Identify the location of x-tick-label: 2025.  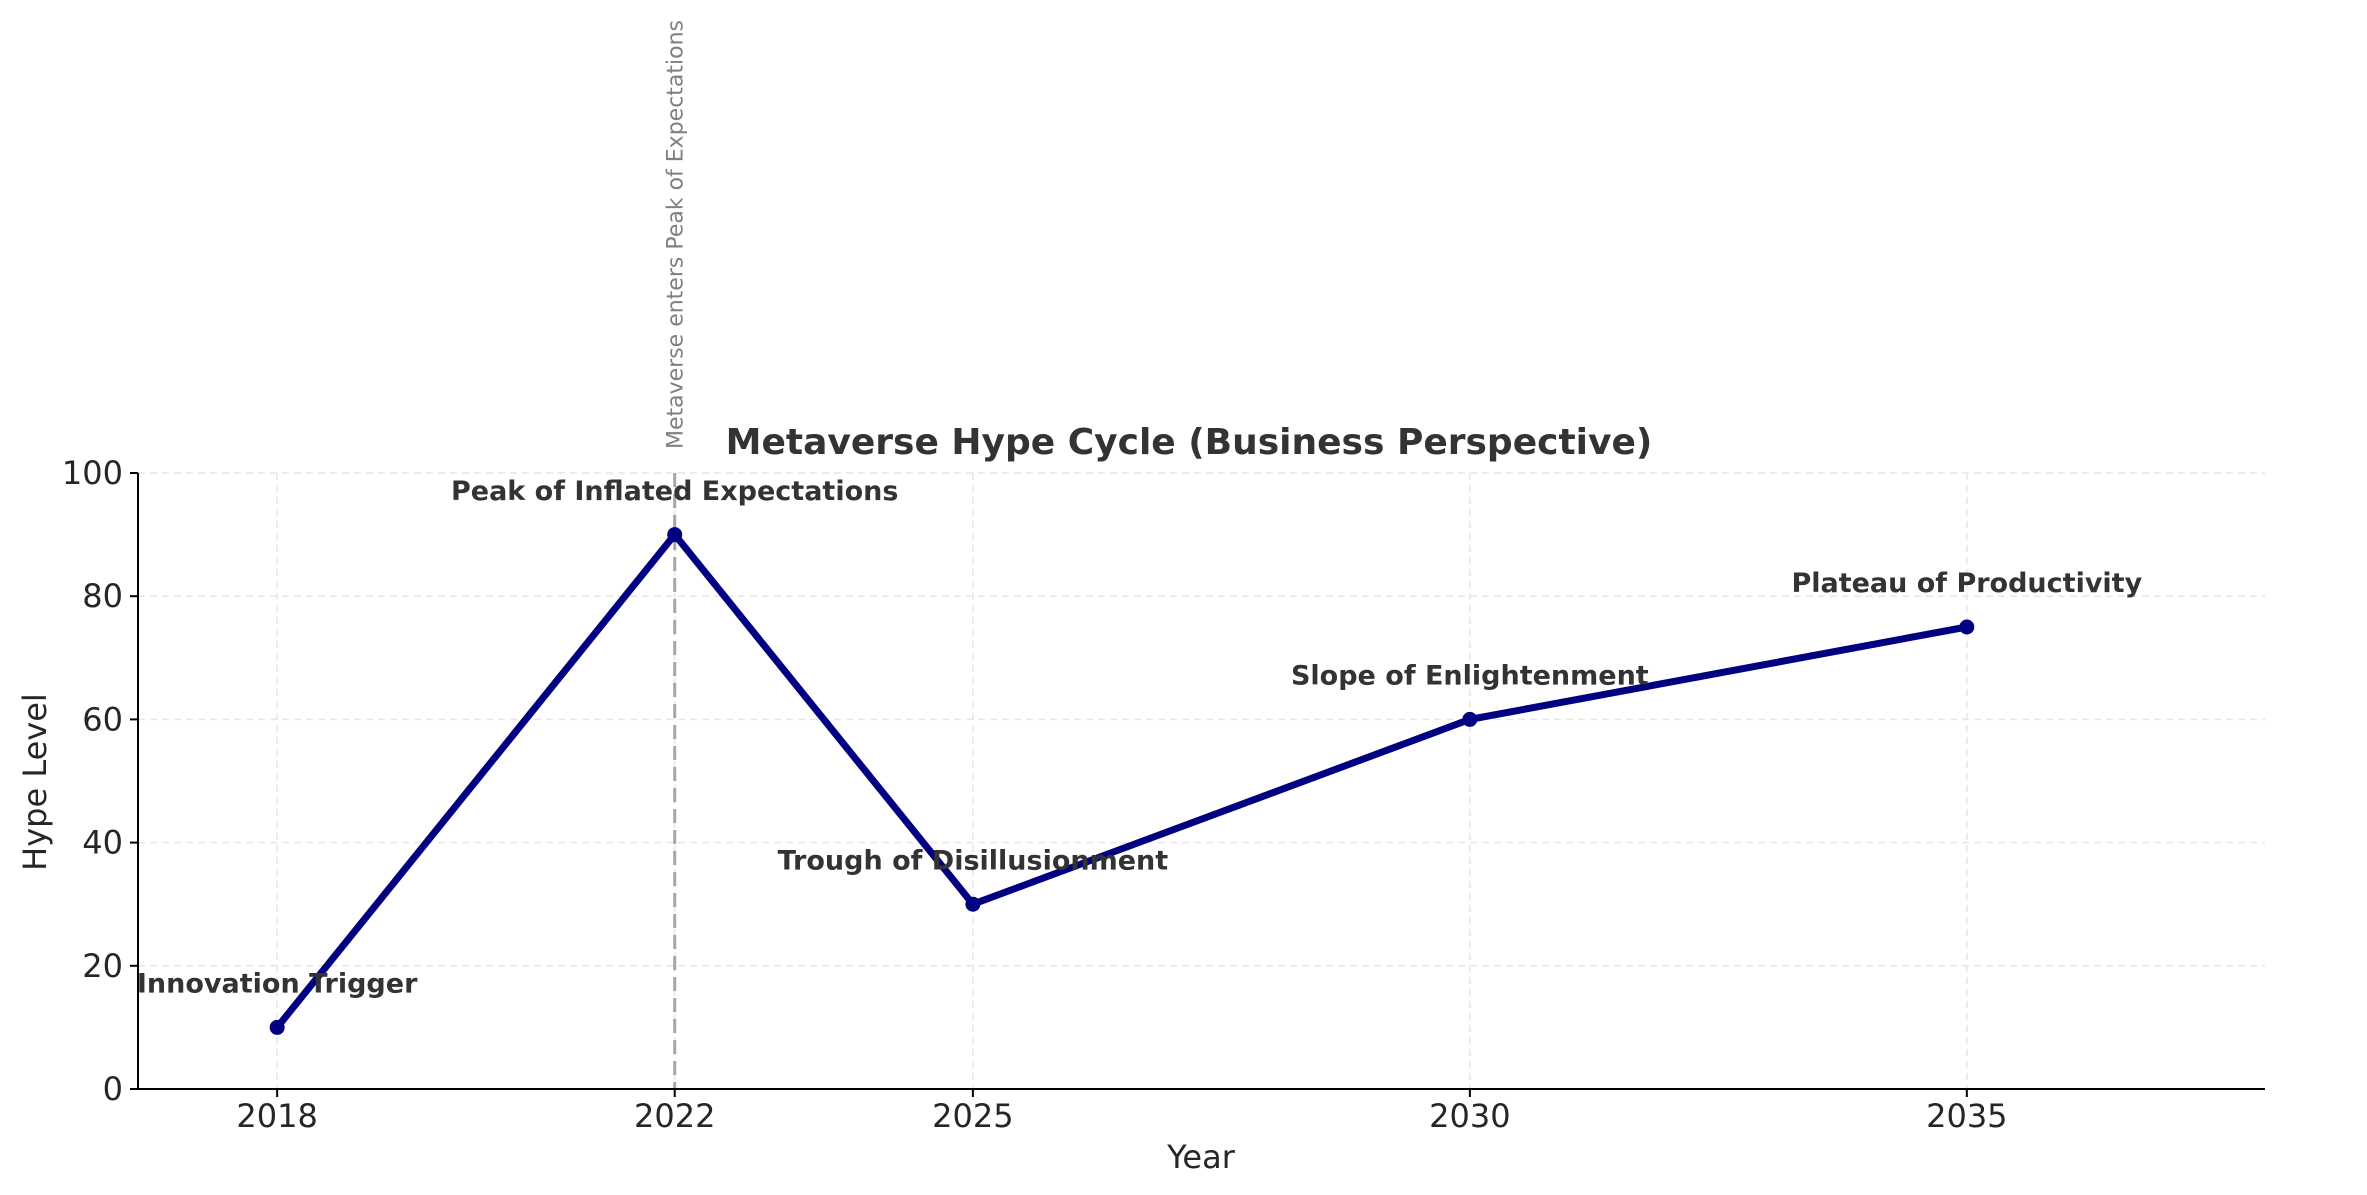
(972, 1116).